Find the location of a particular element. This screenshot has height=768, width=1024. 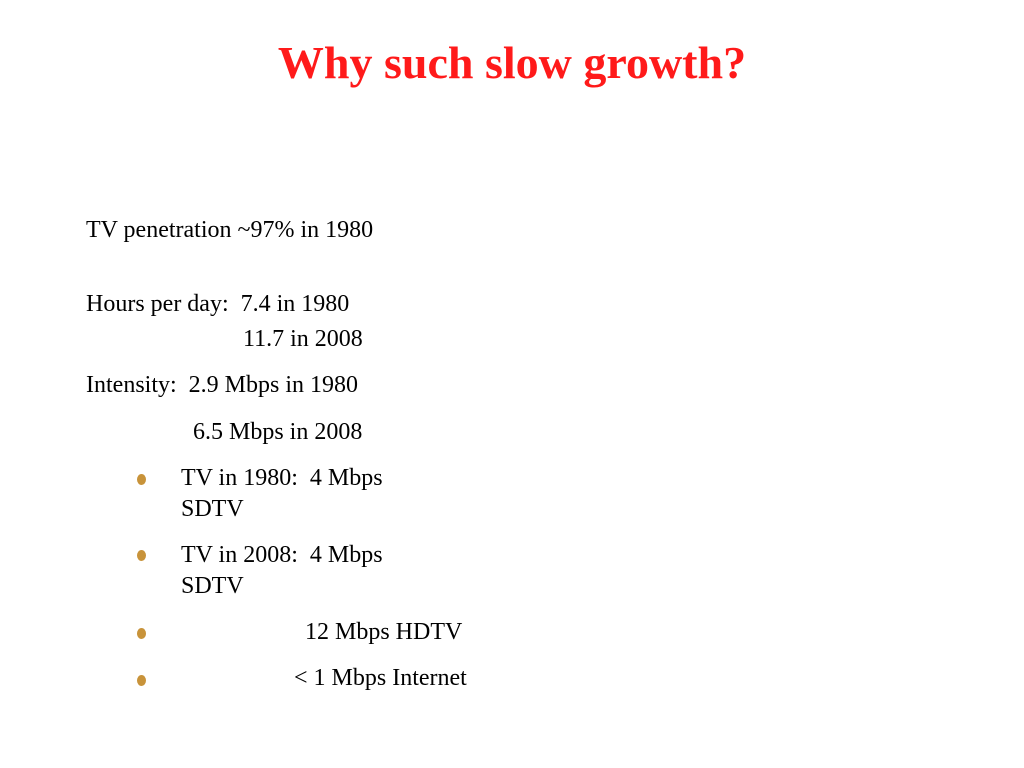

intensity-1980-text: Intensity: 2.9 Mbps in 1980 is located at coordinates (222, 385).